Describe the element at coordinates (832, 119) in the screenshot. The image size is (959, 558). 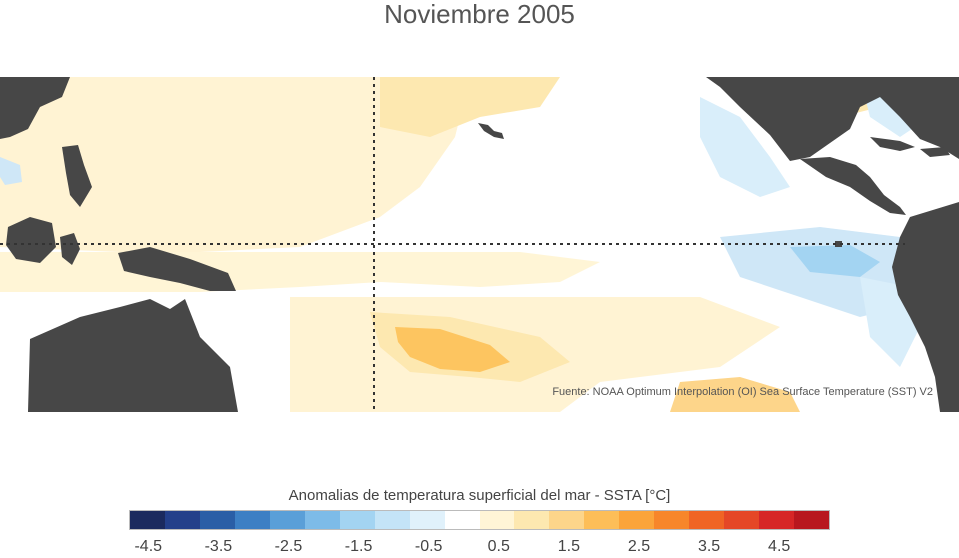
I see `land-north-america` at that location.